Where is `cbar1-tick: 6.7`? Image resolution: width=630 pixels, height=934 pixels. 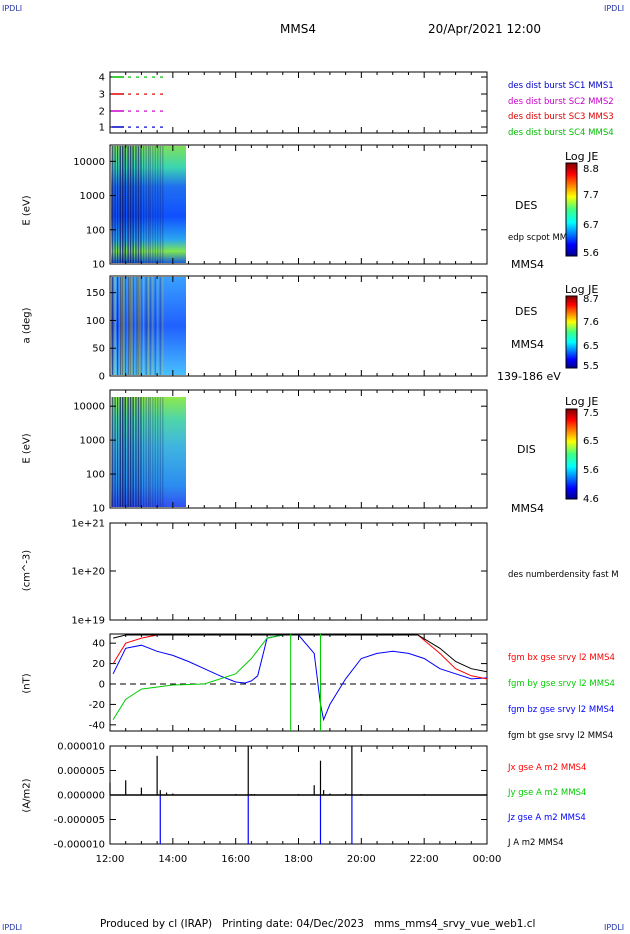
cbar1-tick: 6.7 is located at coordinates (591, 225).